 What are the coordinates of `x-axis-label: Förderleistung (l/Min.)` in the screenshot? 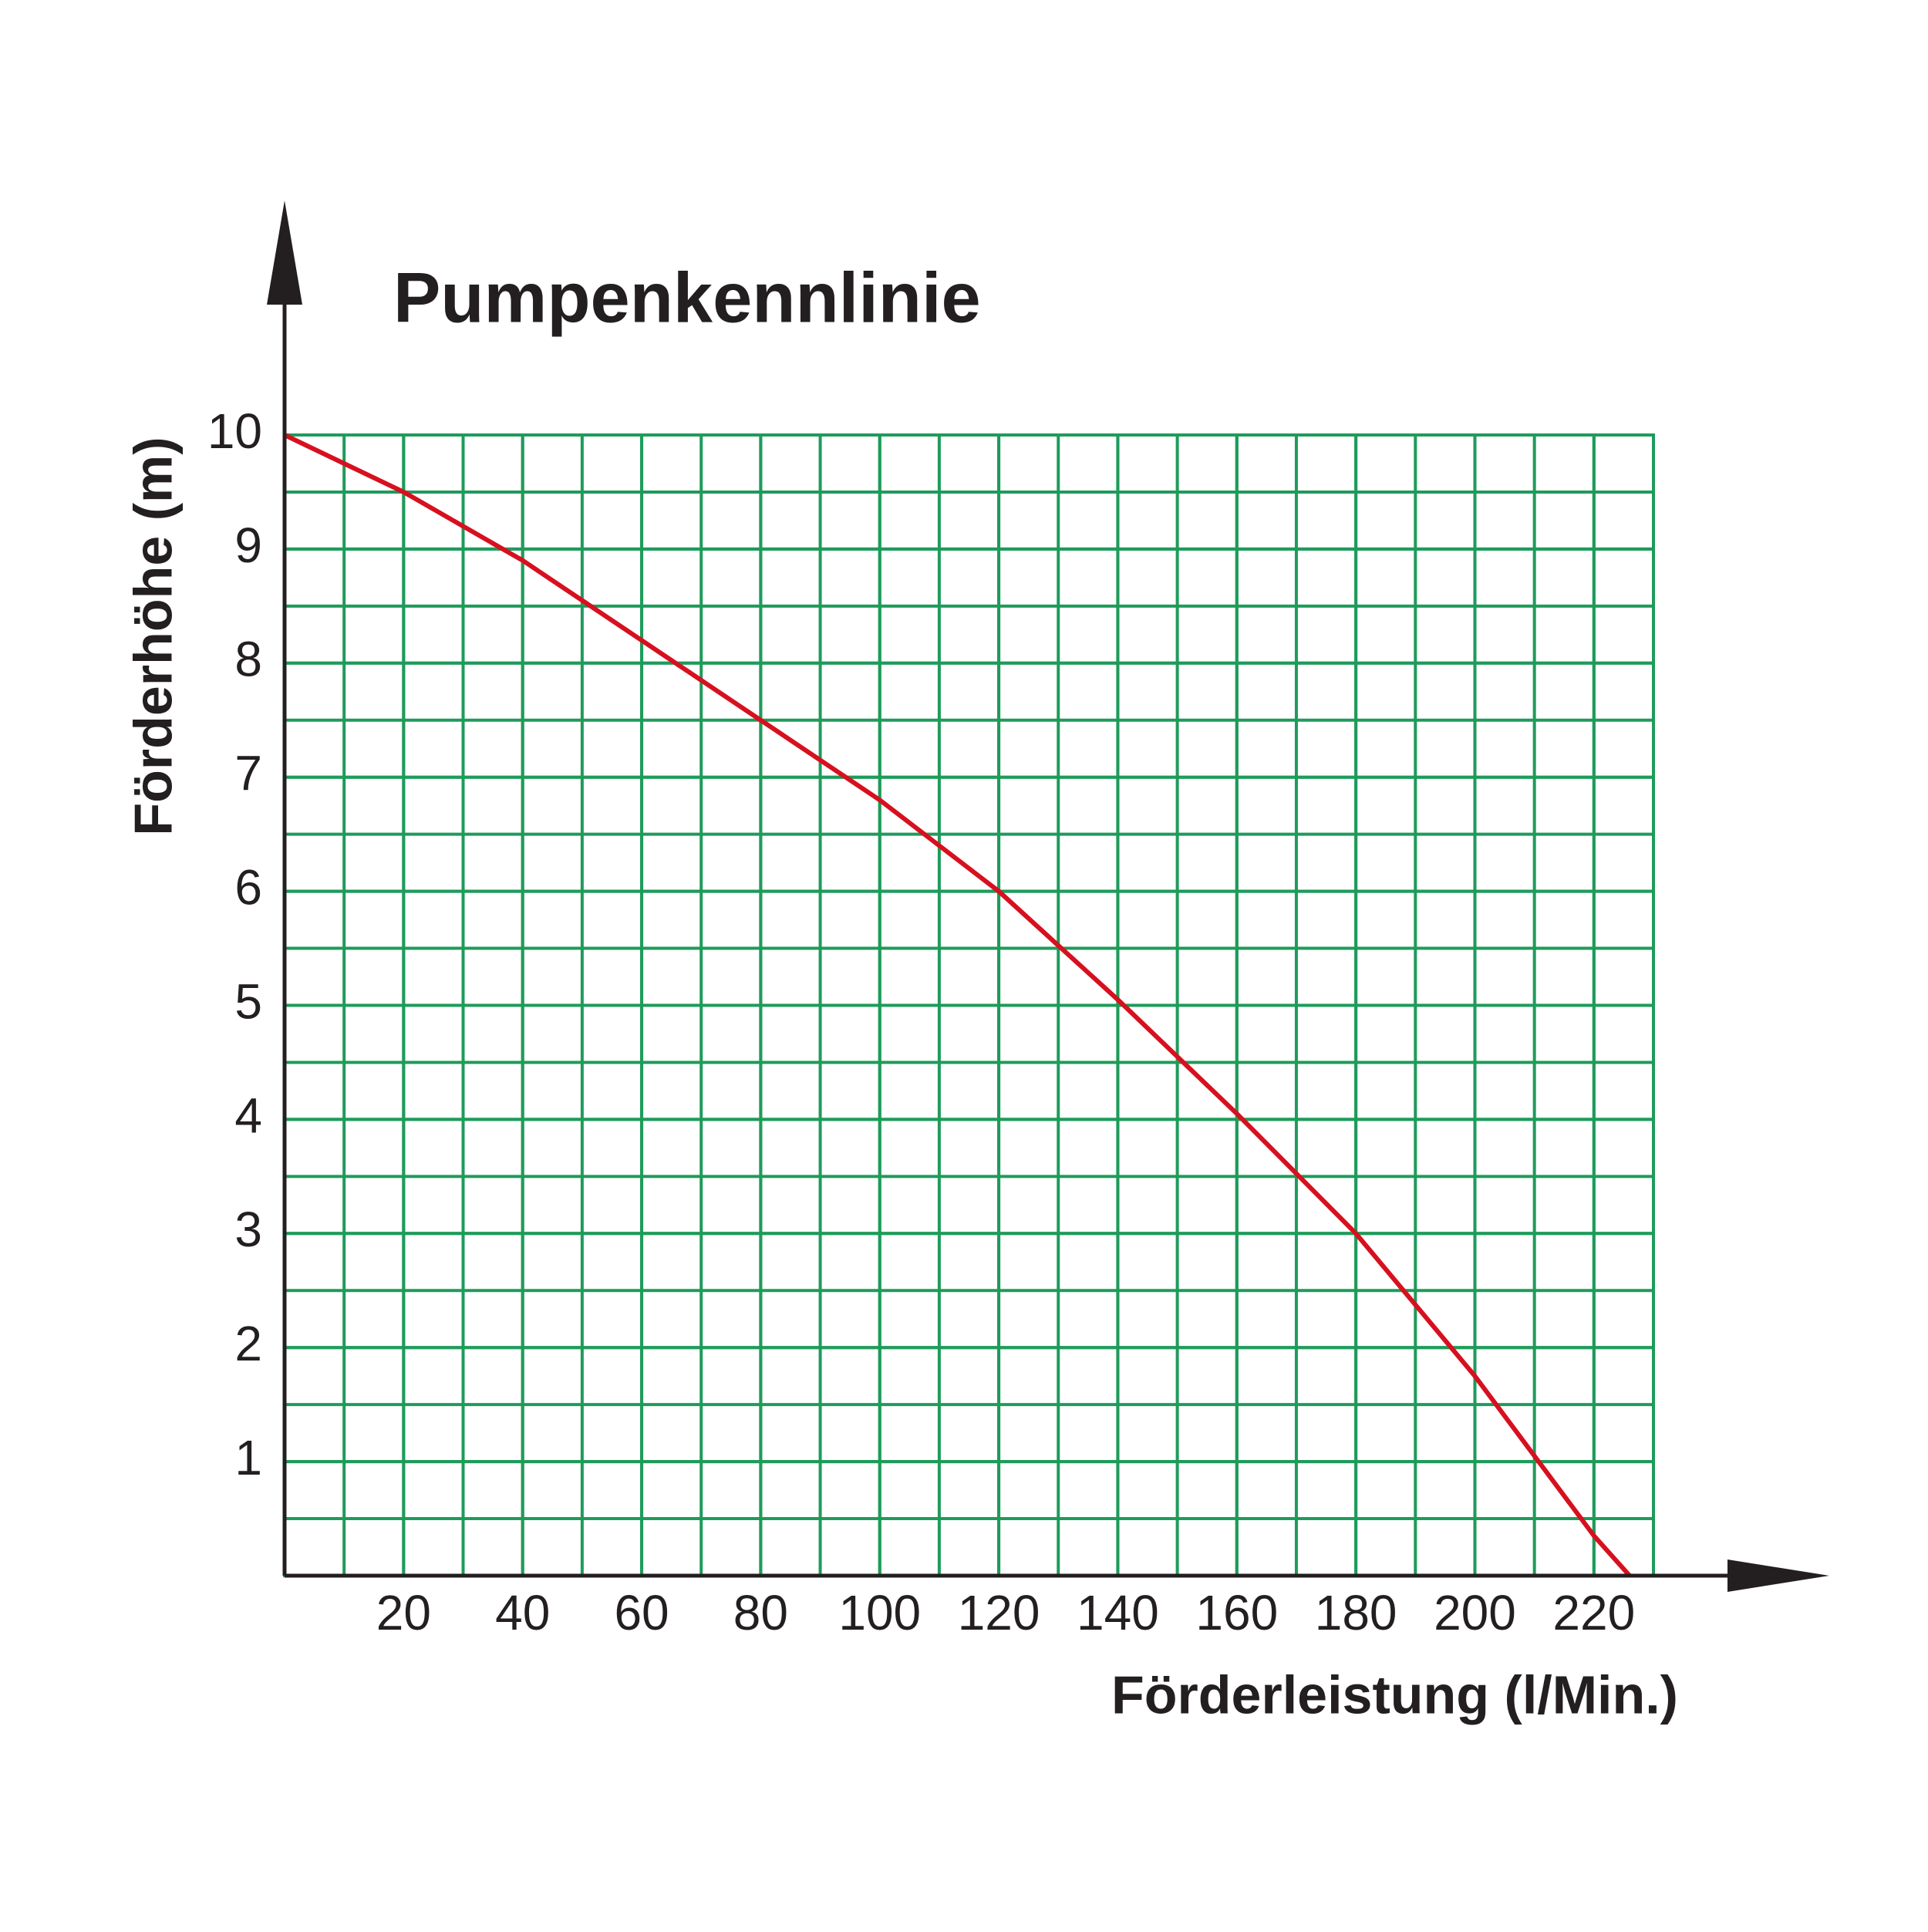 It's located at (1394, 1694).